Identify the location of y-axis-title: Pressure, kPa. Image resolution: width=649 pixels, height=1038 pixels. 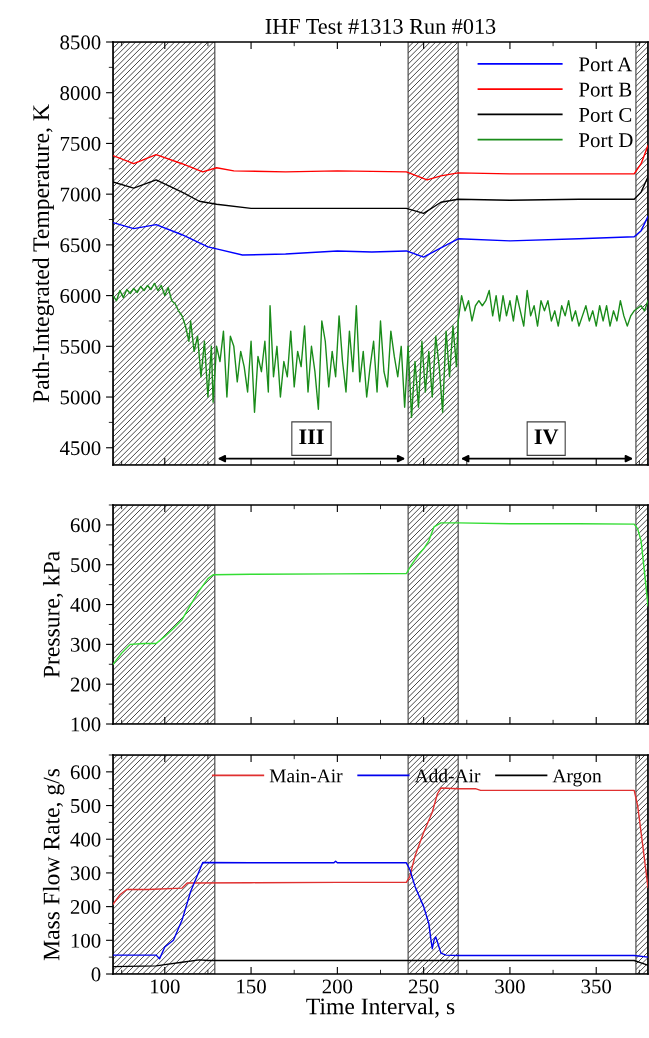
(52, 614).